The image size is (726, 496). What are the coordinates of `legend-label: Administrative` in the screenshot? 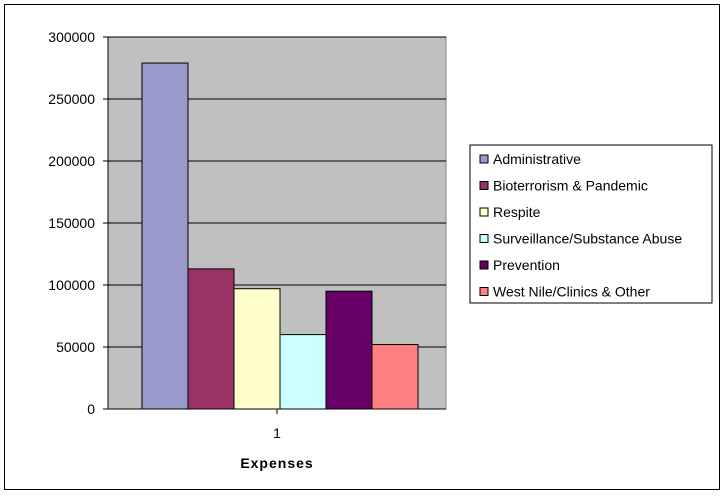 It's located at (537, 159).